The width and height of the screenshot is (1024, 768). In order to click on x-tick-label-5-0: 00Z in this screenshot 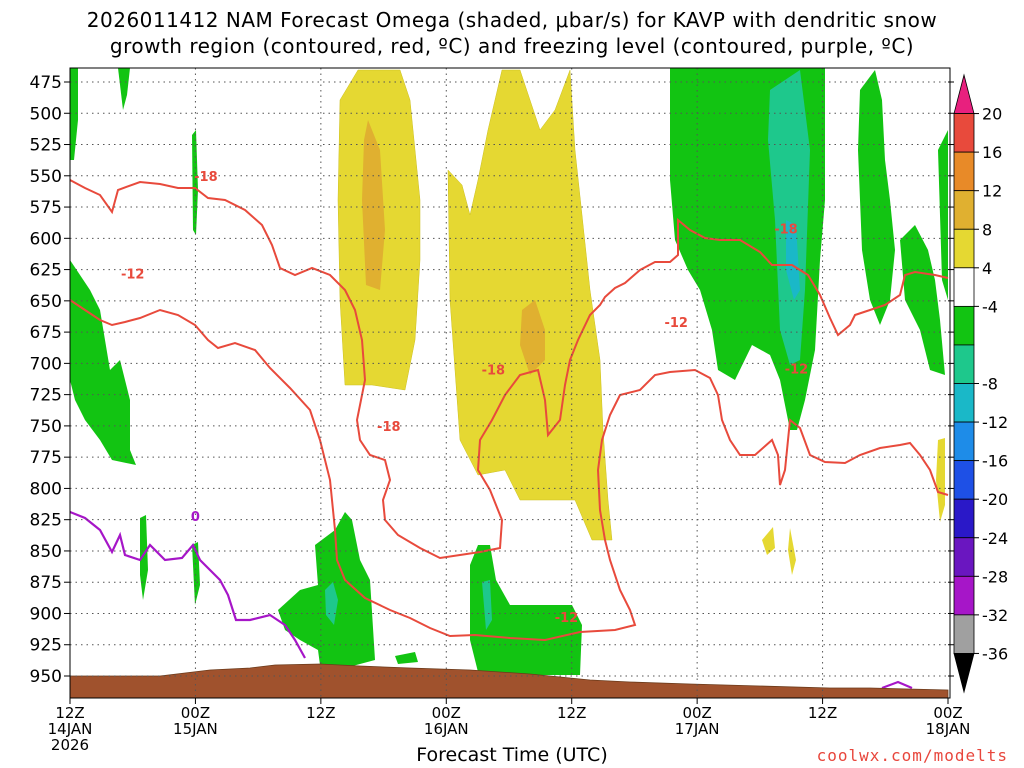, I will do `click(696, 713)`.